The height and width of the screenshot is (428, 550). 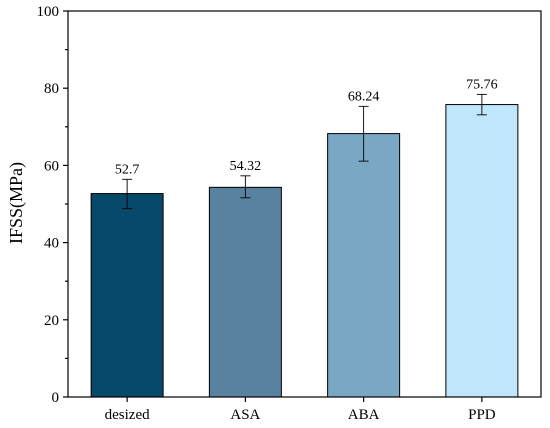 What do you see at coordinates (51, 89) in the screenshot?
I see `y-tick-label-80: 80` at bounding box center [51, 89].